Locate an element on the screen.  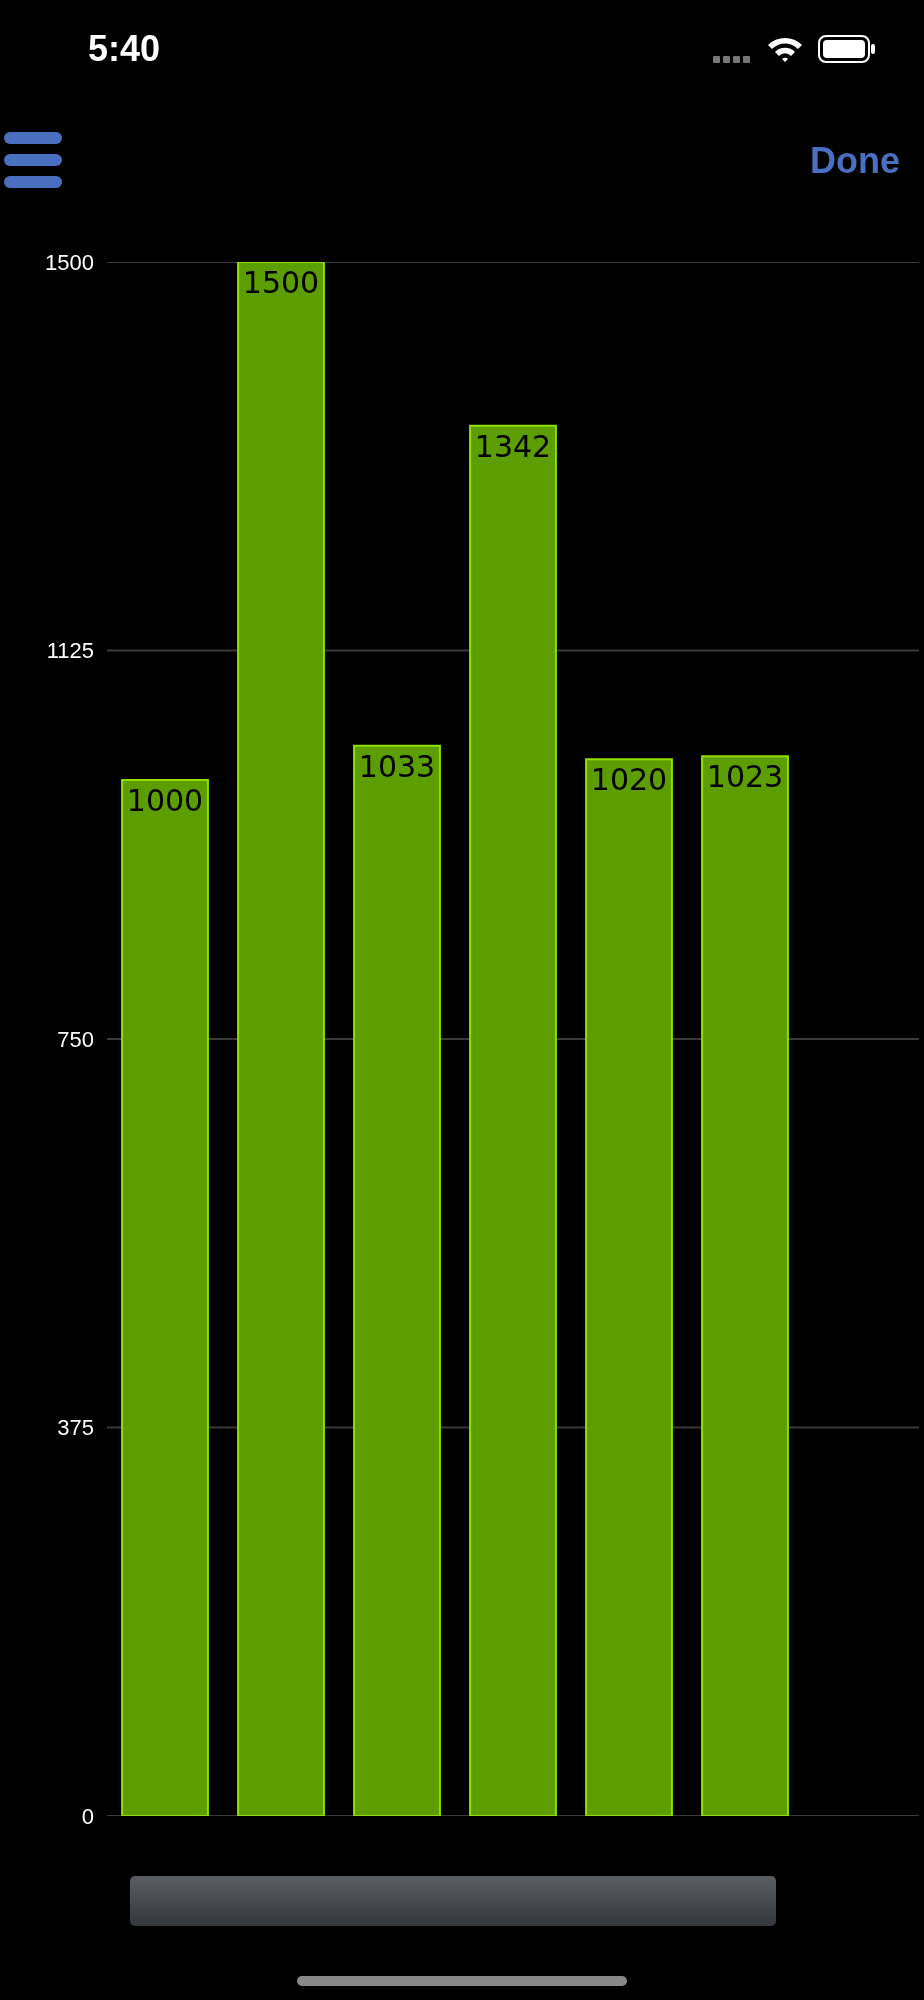
data-label: 1500 is located at coordinates (281, 282).